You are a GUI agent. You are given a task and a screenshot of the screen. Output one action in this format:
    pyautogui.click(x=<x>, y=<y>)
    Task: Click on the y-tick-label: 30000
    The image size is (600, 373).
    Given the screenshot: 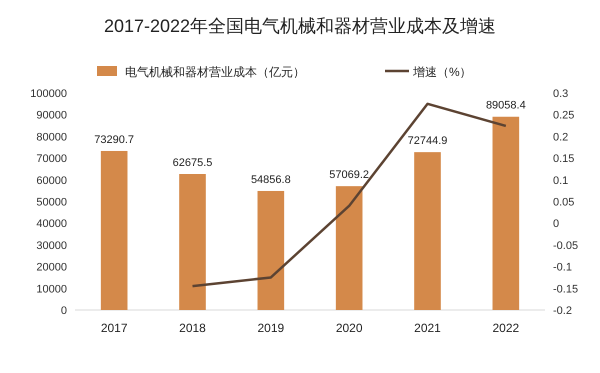 What is the action you would take?
    pyautogui.click(x=51, y=246)
    